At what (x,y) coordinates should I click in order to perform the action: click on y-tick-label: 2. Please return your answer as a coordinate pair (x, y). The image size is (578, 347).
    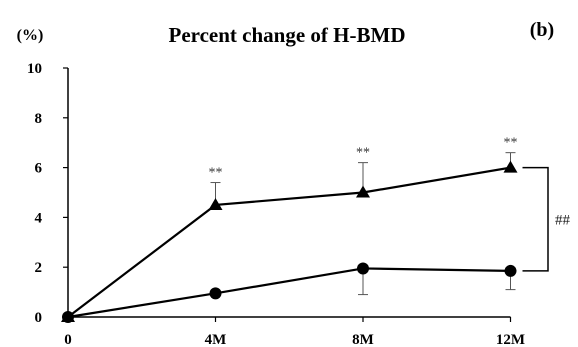
    Looking at the image, I should click on (39, 268).